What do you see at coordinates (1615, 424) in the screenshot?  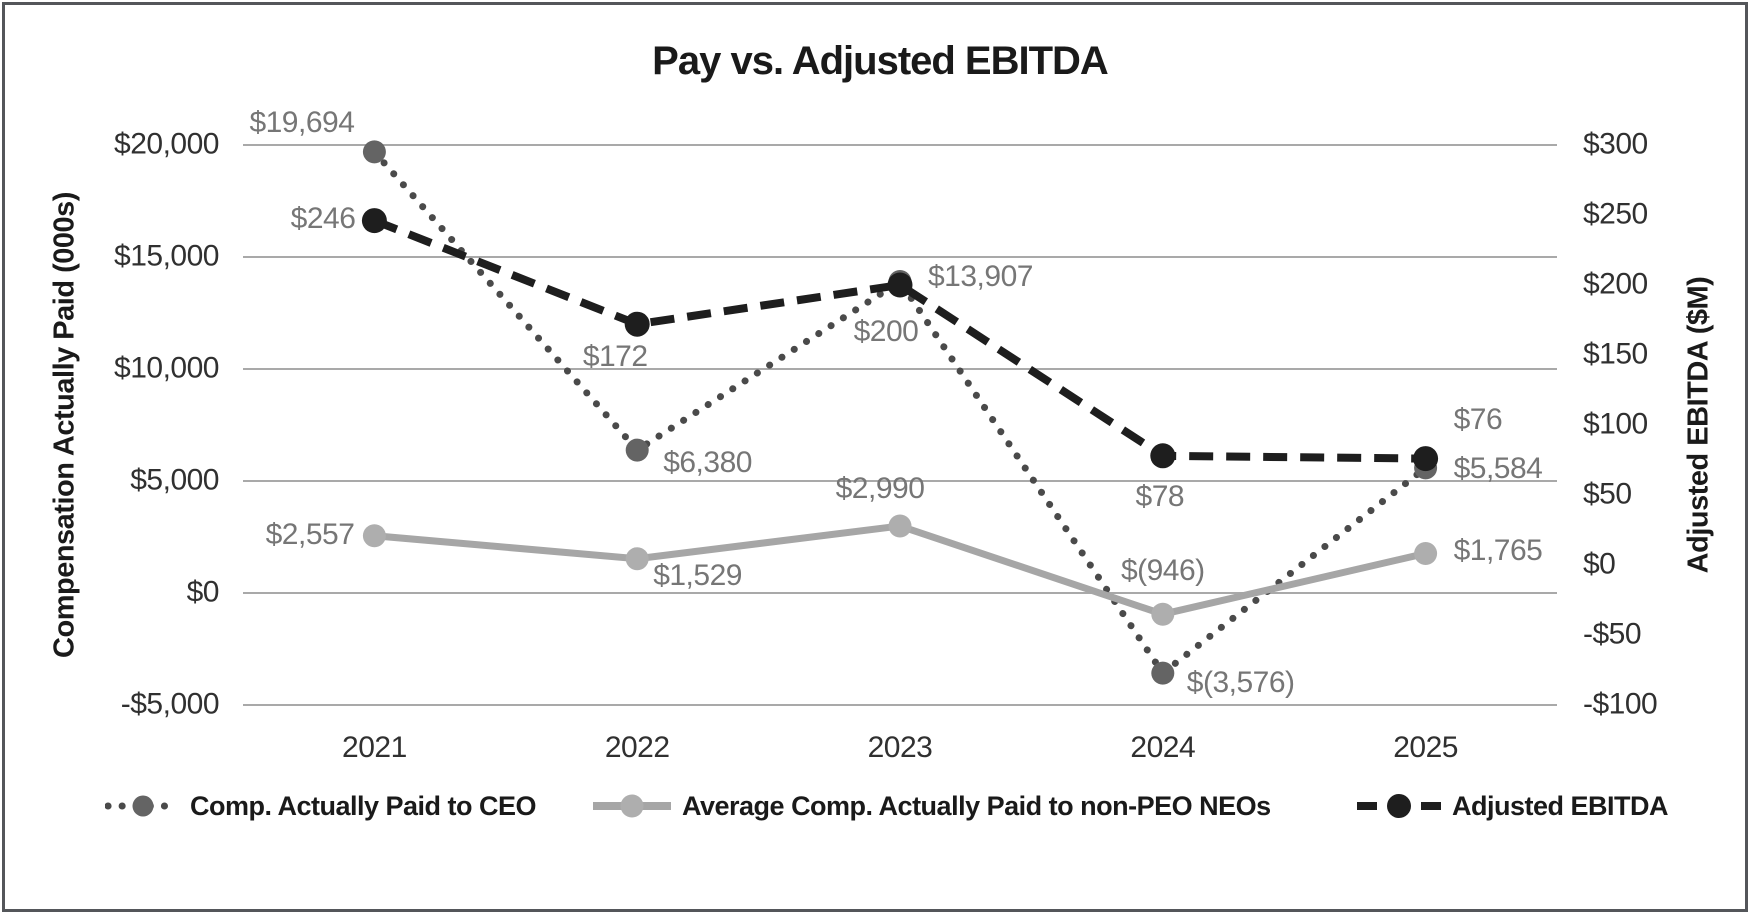 I see `right-tick-label: $100` at bounding box center [1615, 424].